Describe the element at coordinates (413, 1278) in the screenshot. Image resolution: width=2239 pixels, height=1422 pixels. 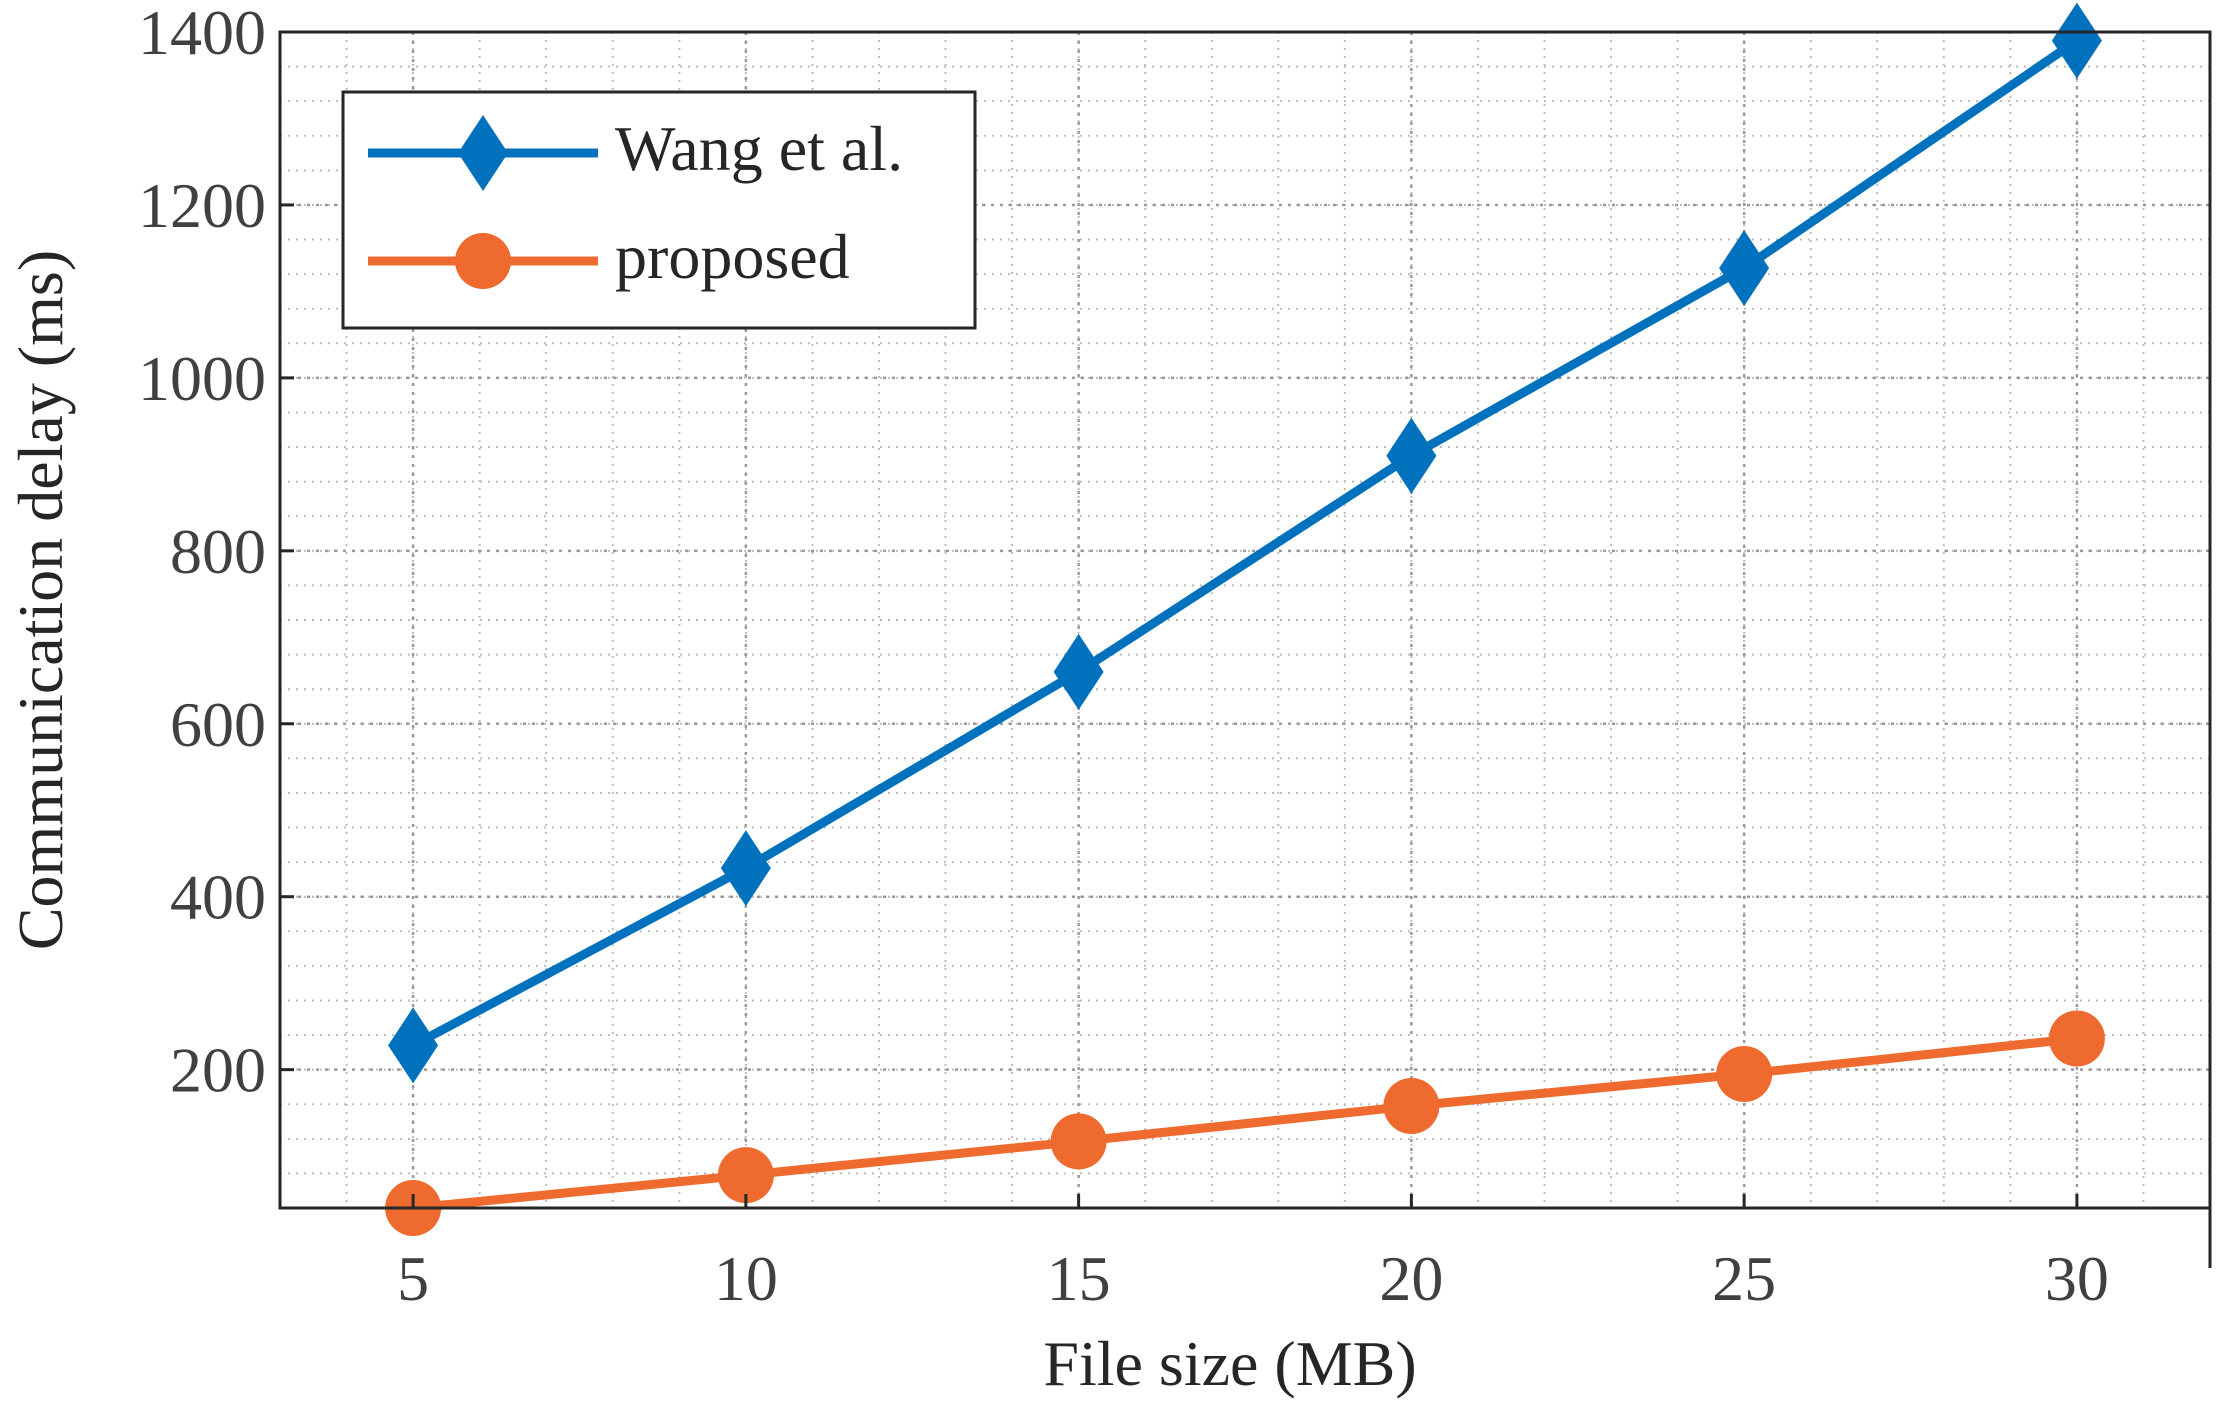
I see `x-tick-label: 5` at that location.